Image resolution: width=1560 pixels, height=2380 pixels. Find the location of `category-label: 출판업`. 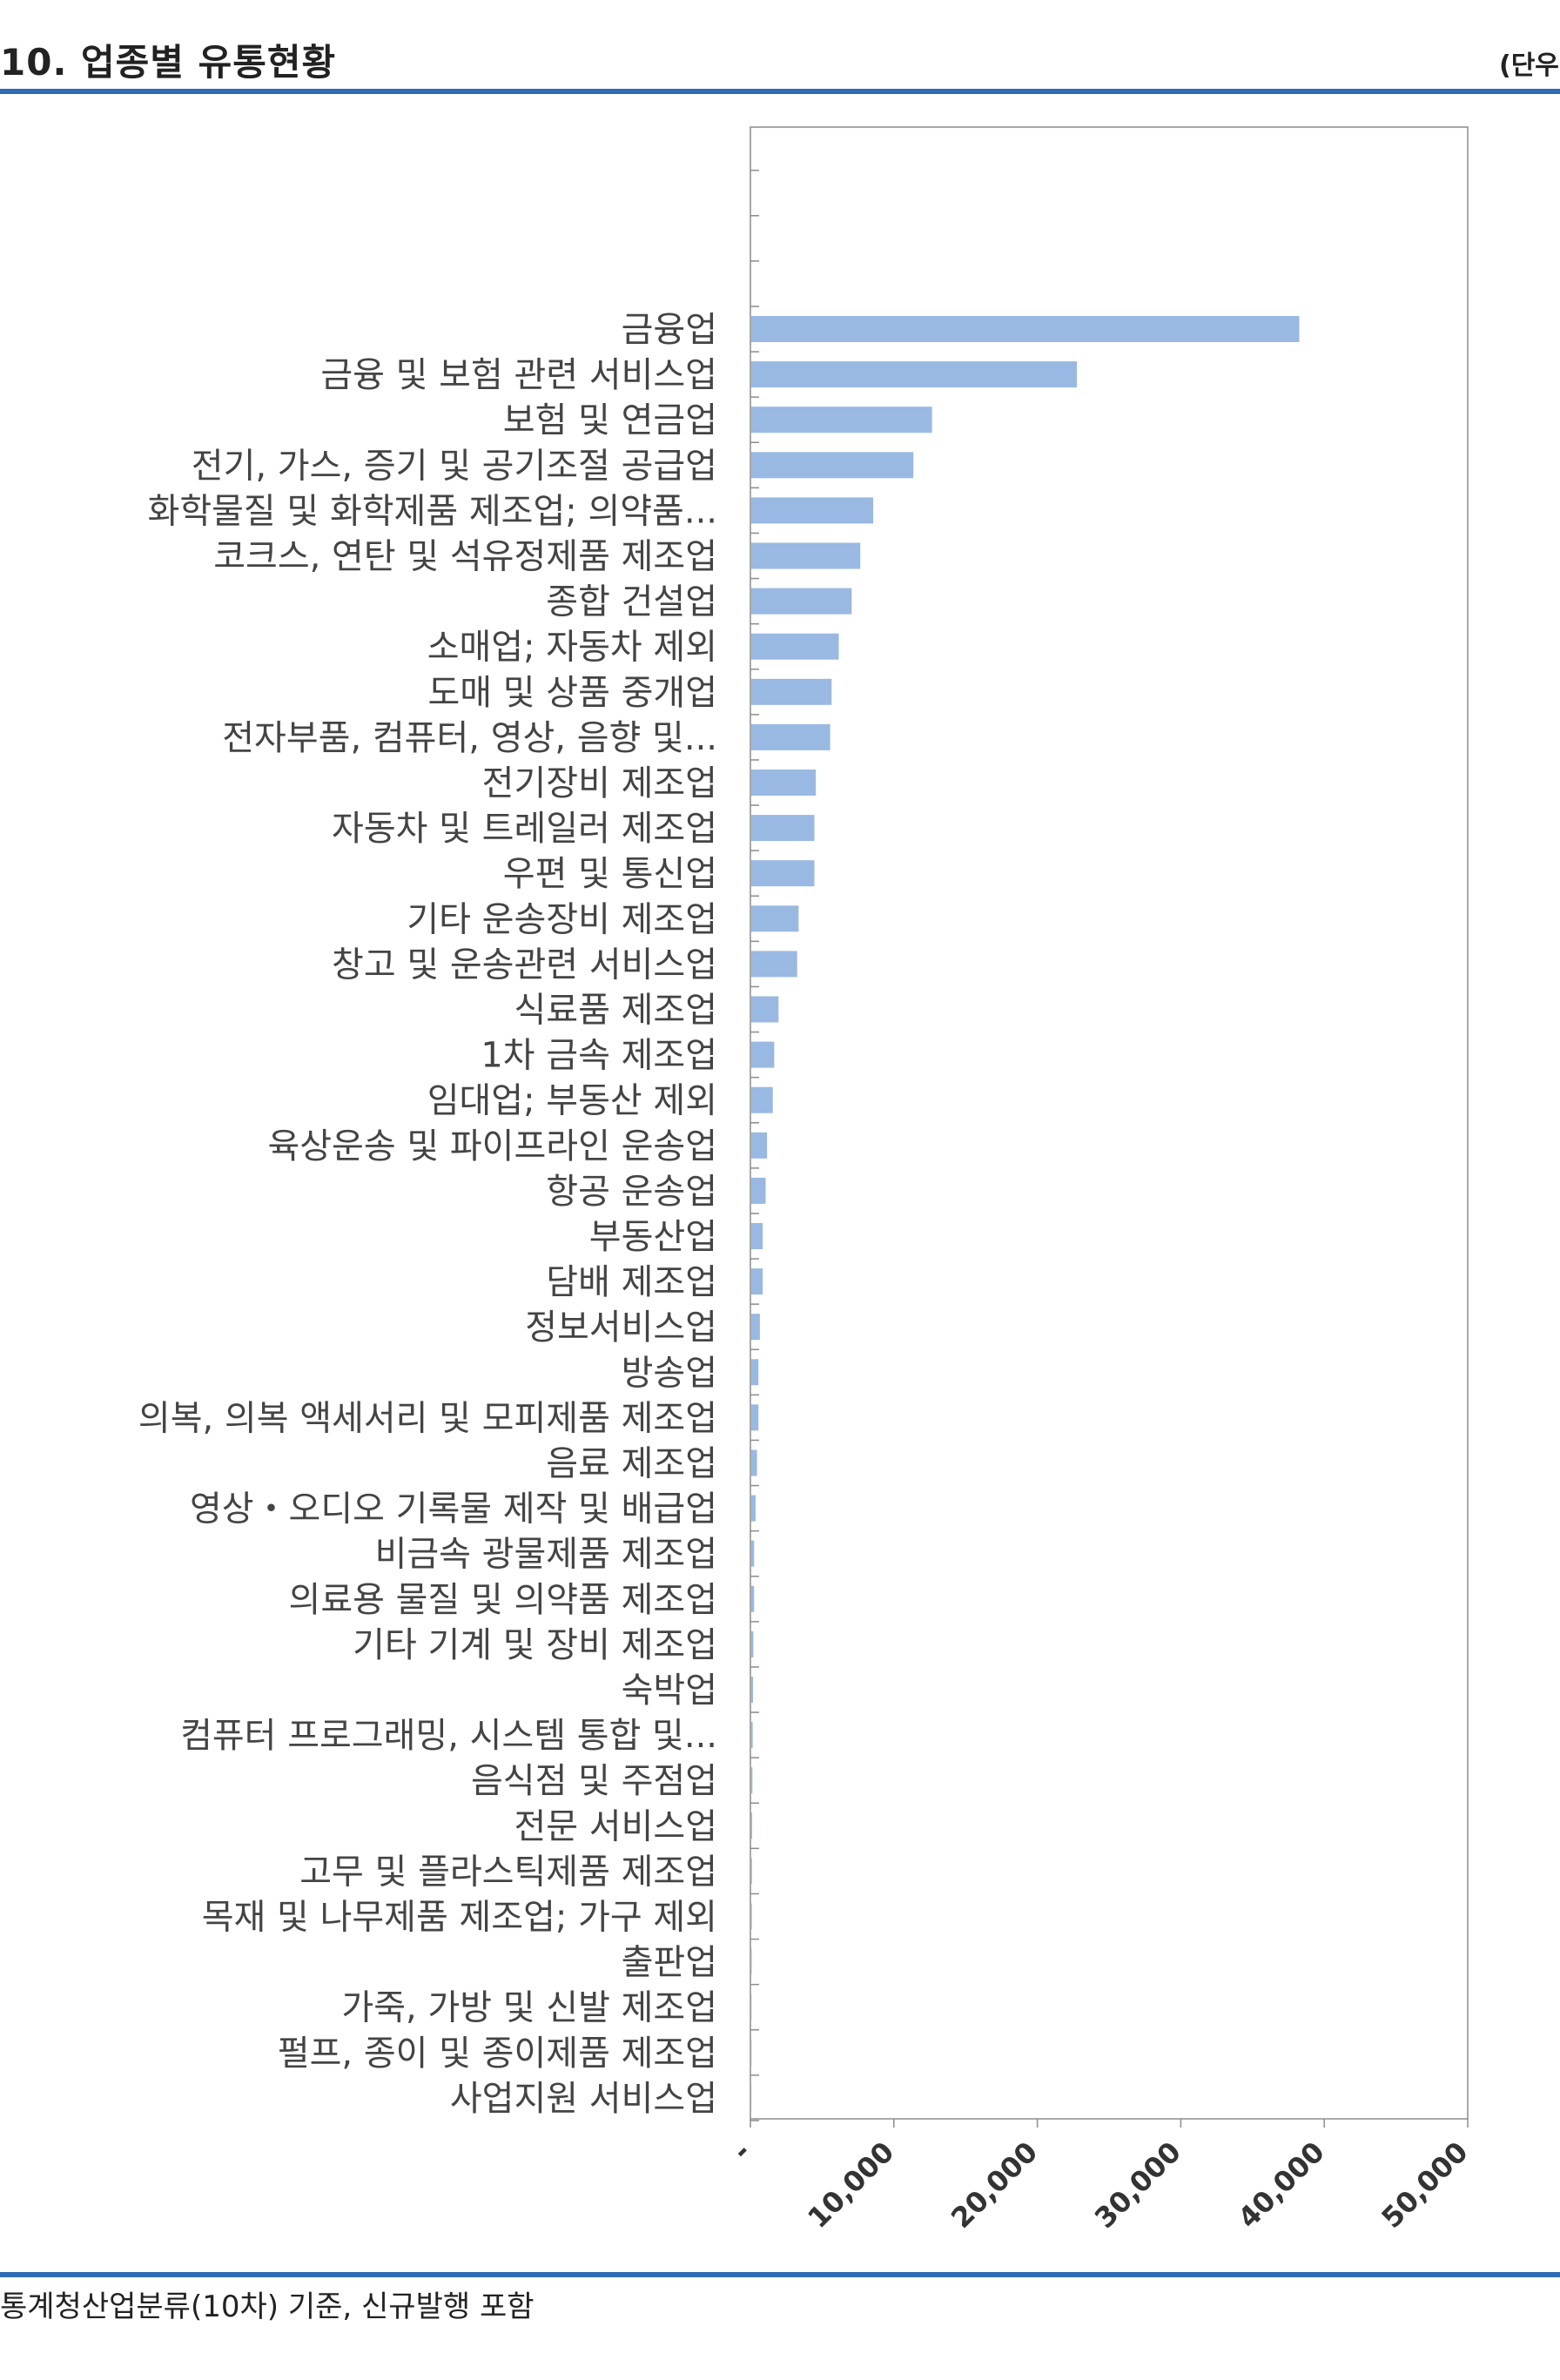

category-label: 출판업 is located at coordinates (669, 1963).